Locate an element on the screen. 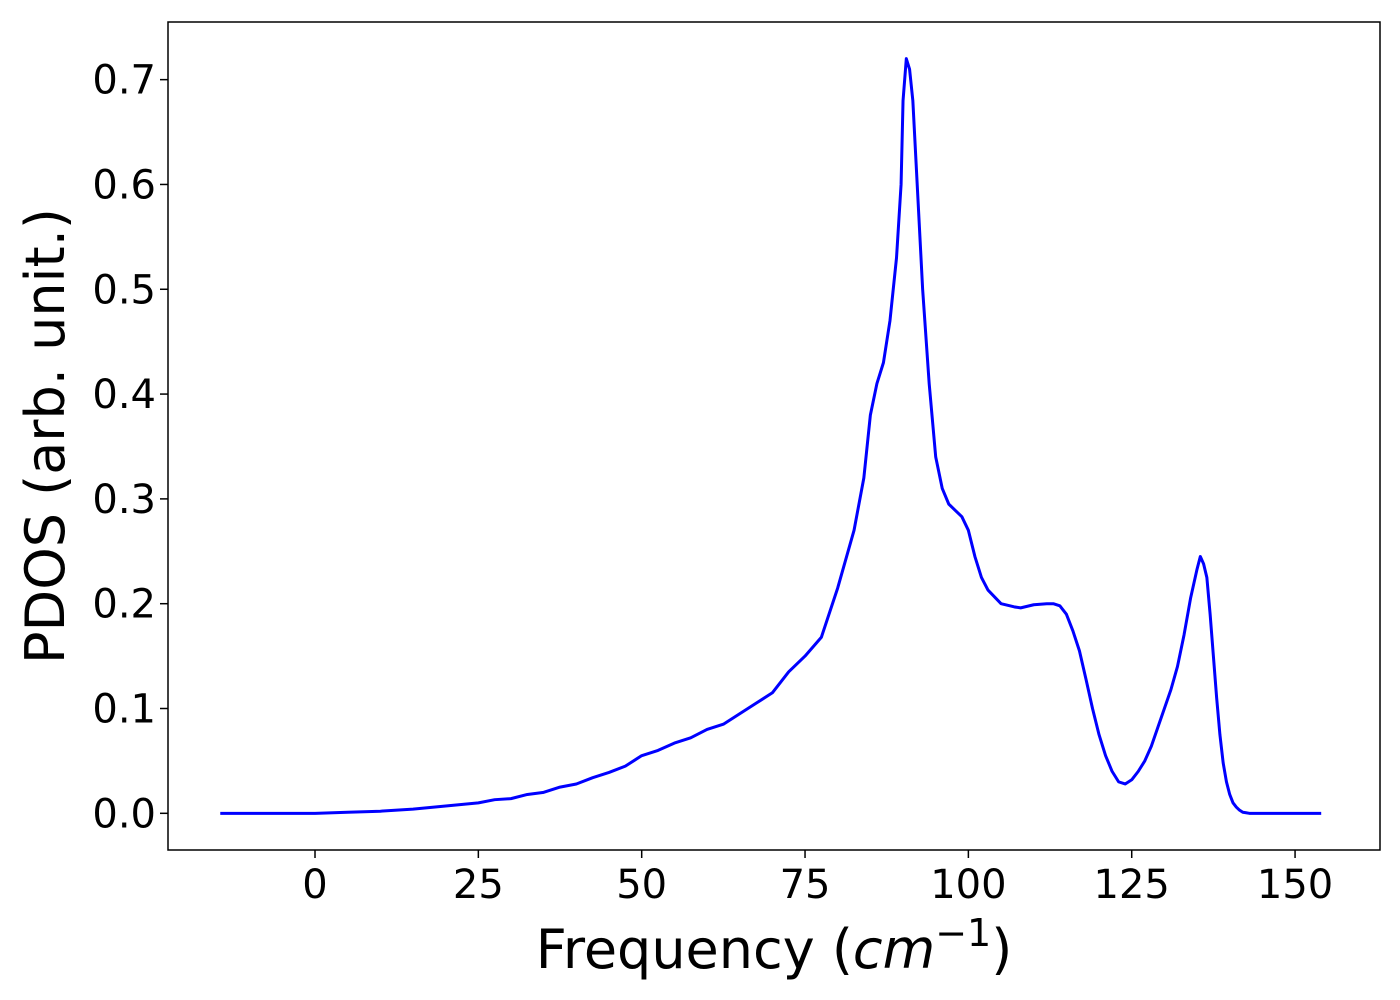 The height and width of the screenshot is (1000, 1400). y-tick-label: 0.7 is located at coordinates (124, 81).